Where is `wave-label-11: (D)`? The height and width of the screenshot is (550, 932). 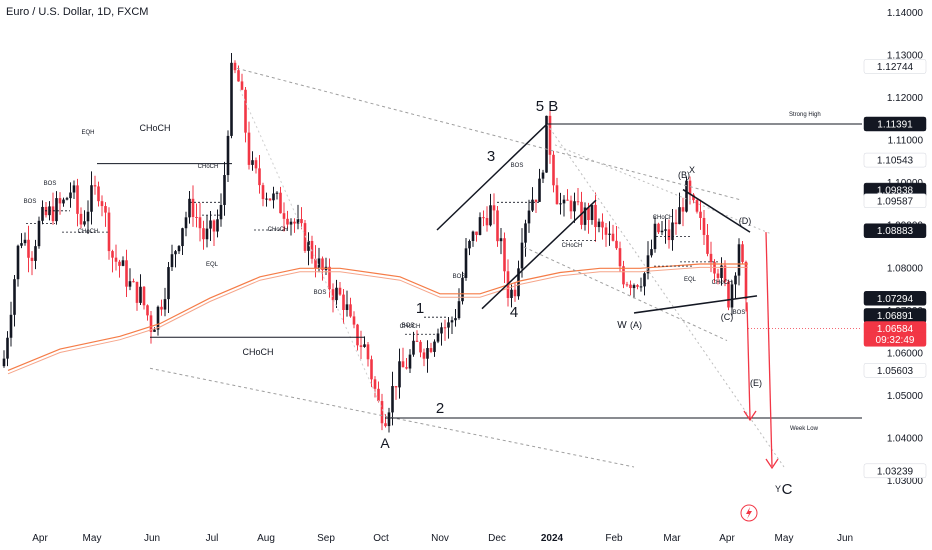
wave-label-11: (D) is located at coordinates (745, 221).